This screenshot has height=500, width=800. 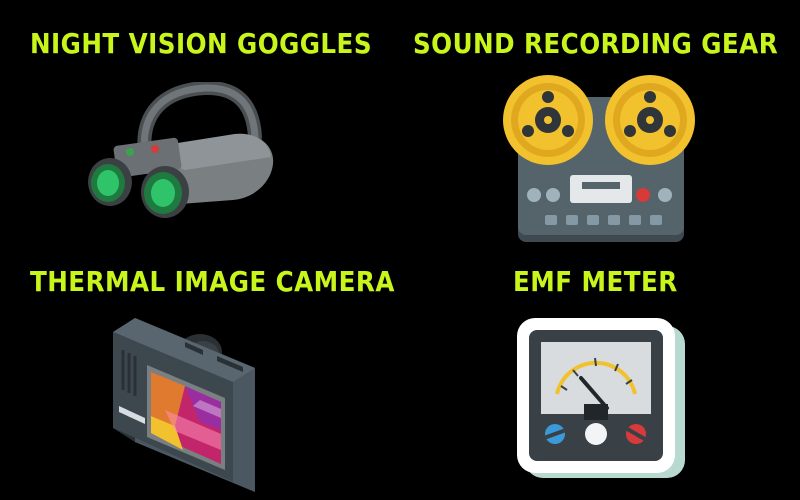 I want to click on recording-gear-tile, so click(x=600, y=160).